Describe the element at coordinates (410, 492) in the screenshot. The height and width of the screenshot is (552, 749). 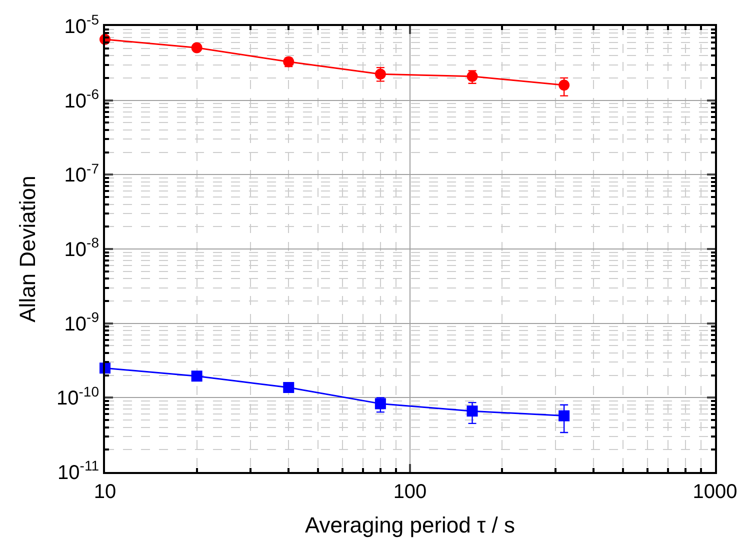
I see `x-tick-label: 100` at that location.